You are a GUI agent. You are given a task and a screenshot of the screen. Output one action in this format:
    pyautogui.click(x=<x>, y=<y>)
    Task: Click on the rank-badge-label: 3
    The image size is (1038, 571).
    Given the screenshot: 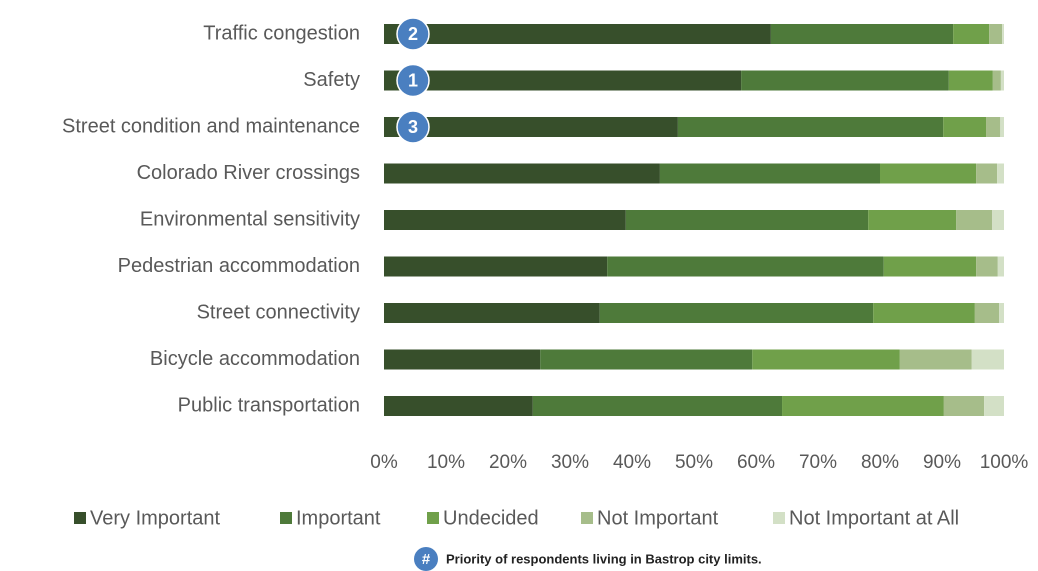 What is the action you would take?
    pyautogui.click(x=413, y=127)
    